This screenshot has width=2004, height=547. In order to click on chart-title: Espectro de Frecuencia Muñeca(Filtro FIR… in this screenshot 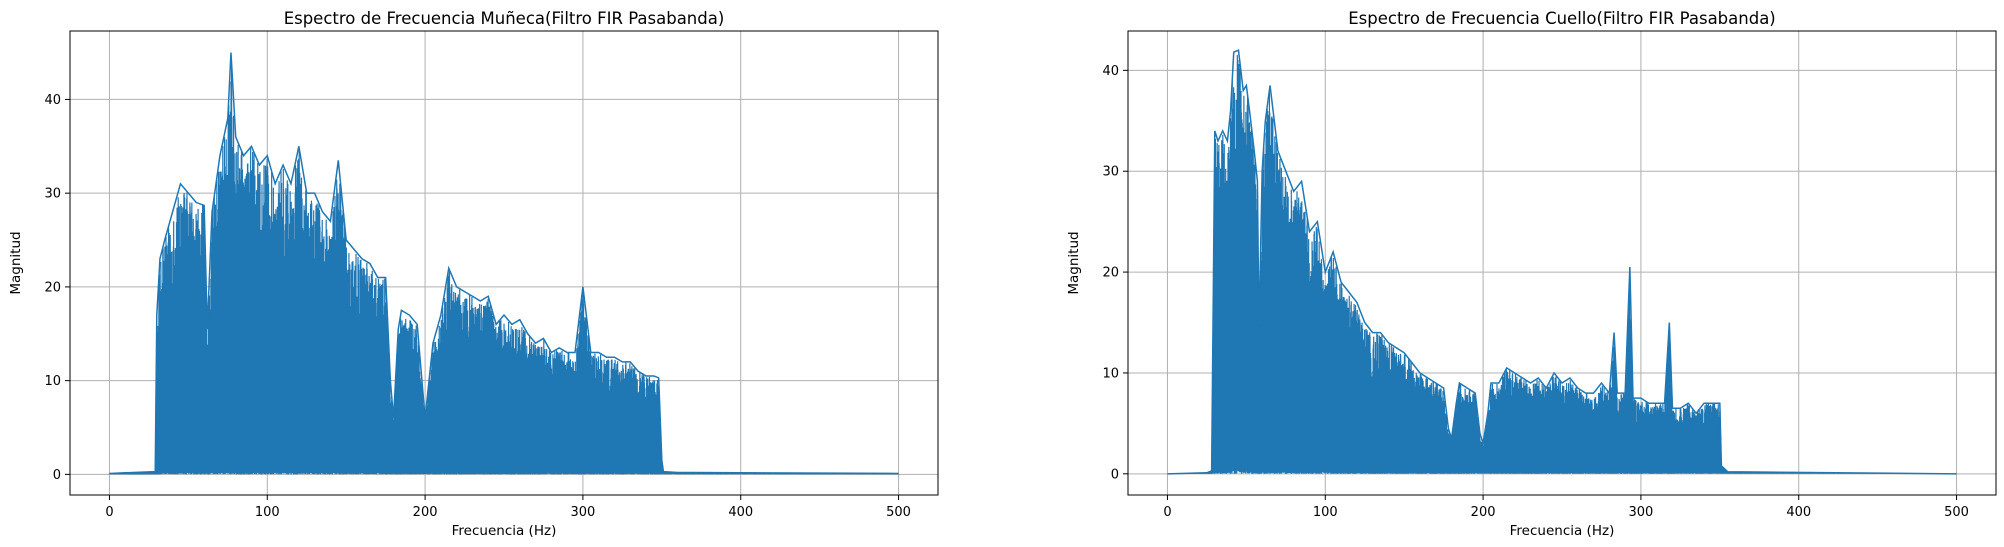, I will do `click(504, 18)`.